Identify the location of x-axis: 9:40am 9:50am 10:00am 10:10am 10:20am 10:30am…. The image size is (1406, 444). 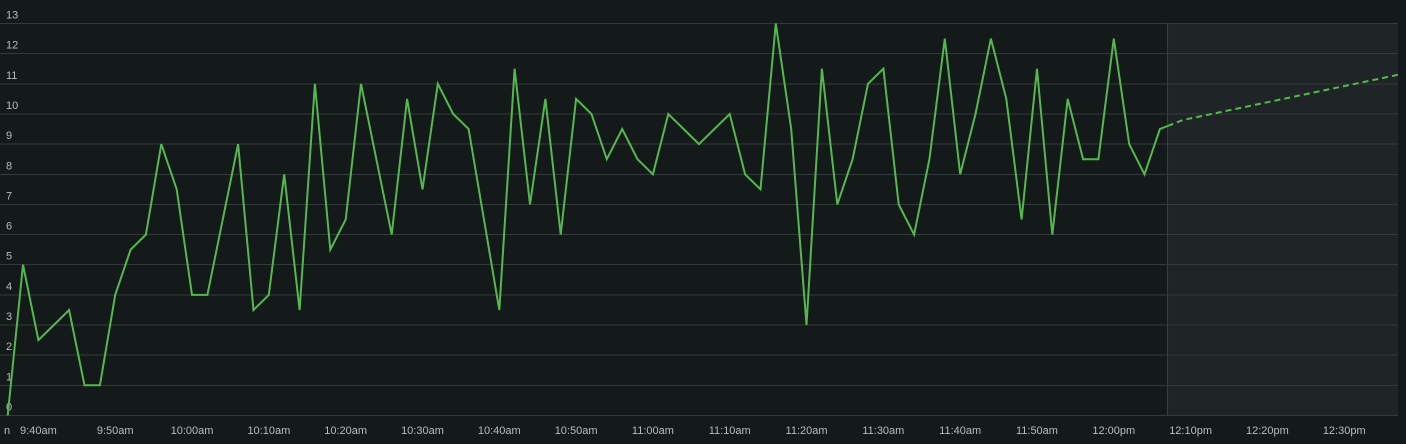
(693, 431).